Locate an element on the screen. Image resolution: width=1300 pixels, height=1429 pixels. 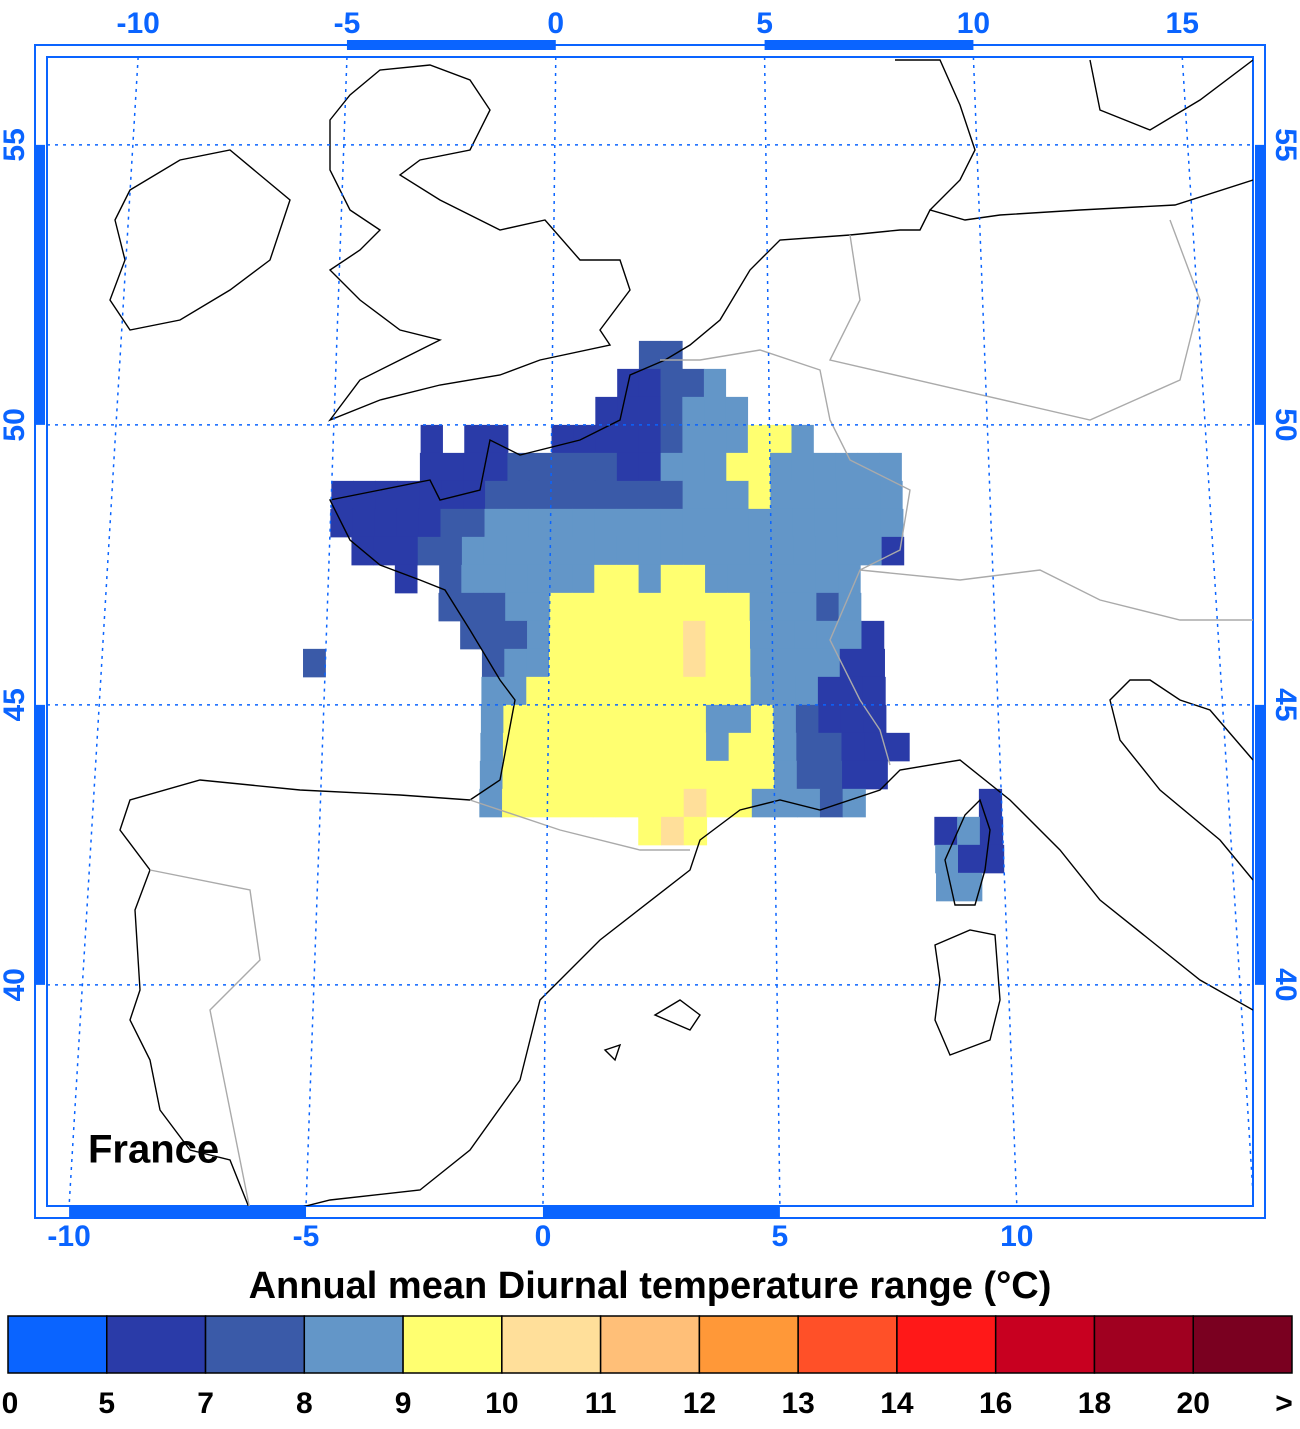
colorbar-label: 14 is located at coordinates (897, 1403).